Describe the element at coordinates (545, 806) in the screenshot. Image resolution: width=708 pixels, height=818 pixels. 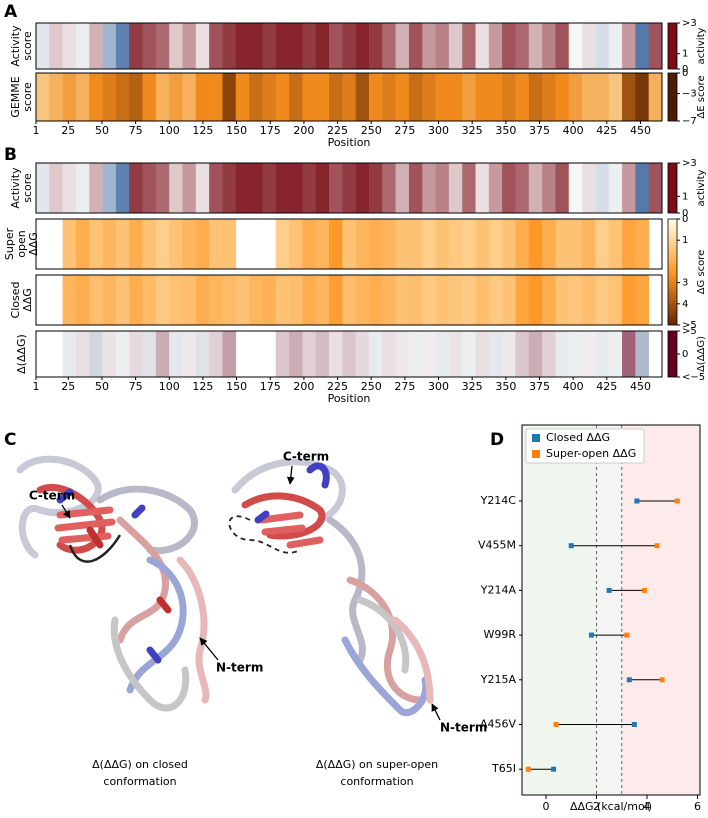
I see `x-tick-label: 0` at that location.